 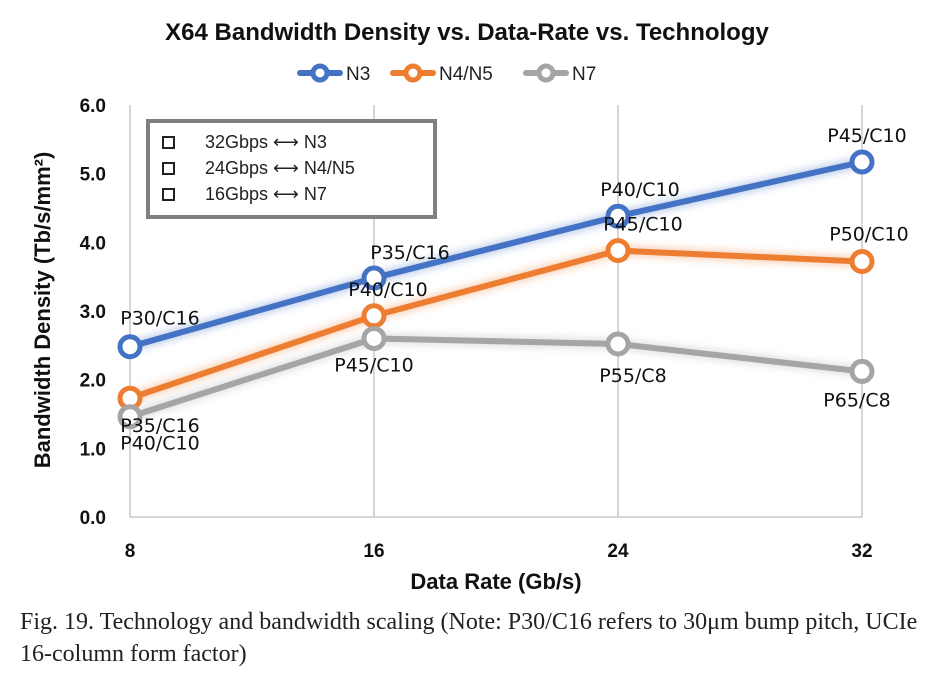 What do you see at coordinates (358, 74) in the screenshot?
I see `legend-label: N3` at bounding box center [358, 74].